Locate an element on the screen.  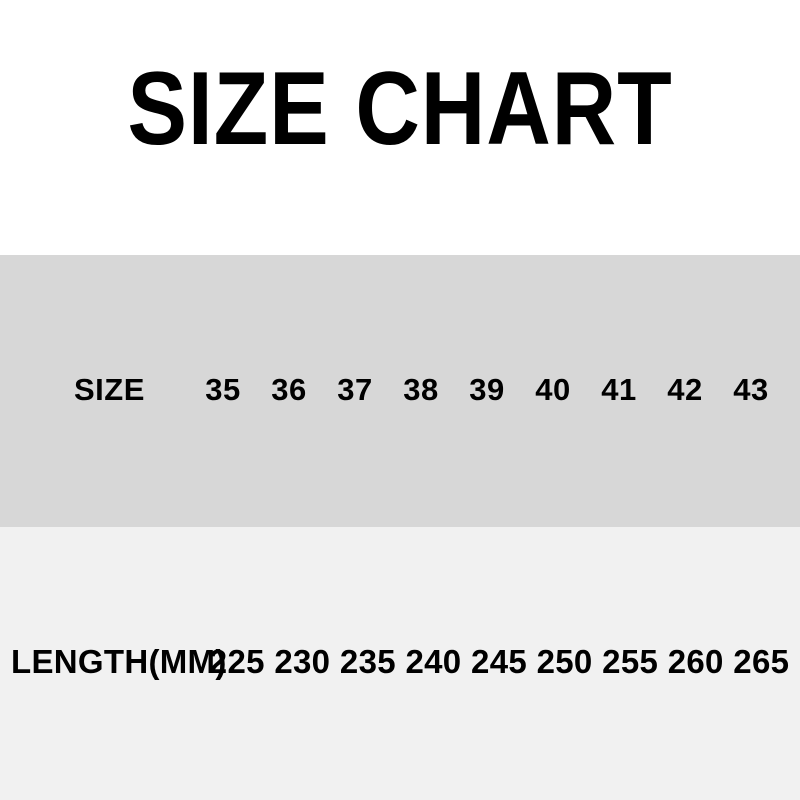
length-cell: 250 is located at coordinates (564, 661).